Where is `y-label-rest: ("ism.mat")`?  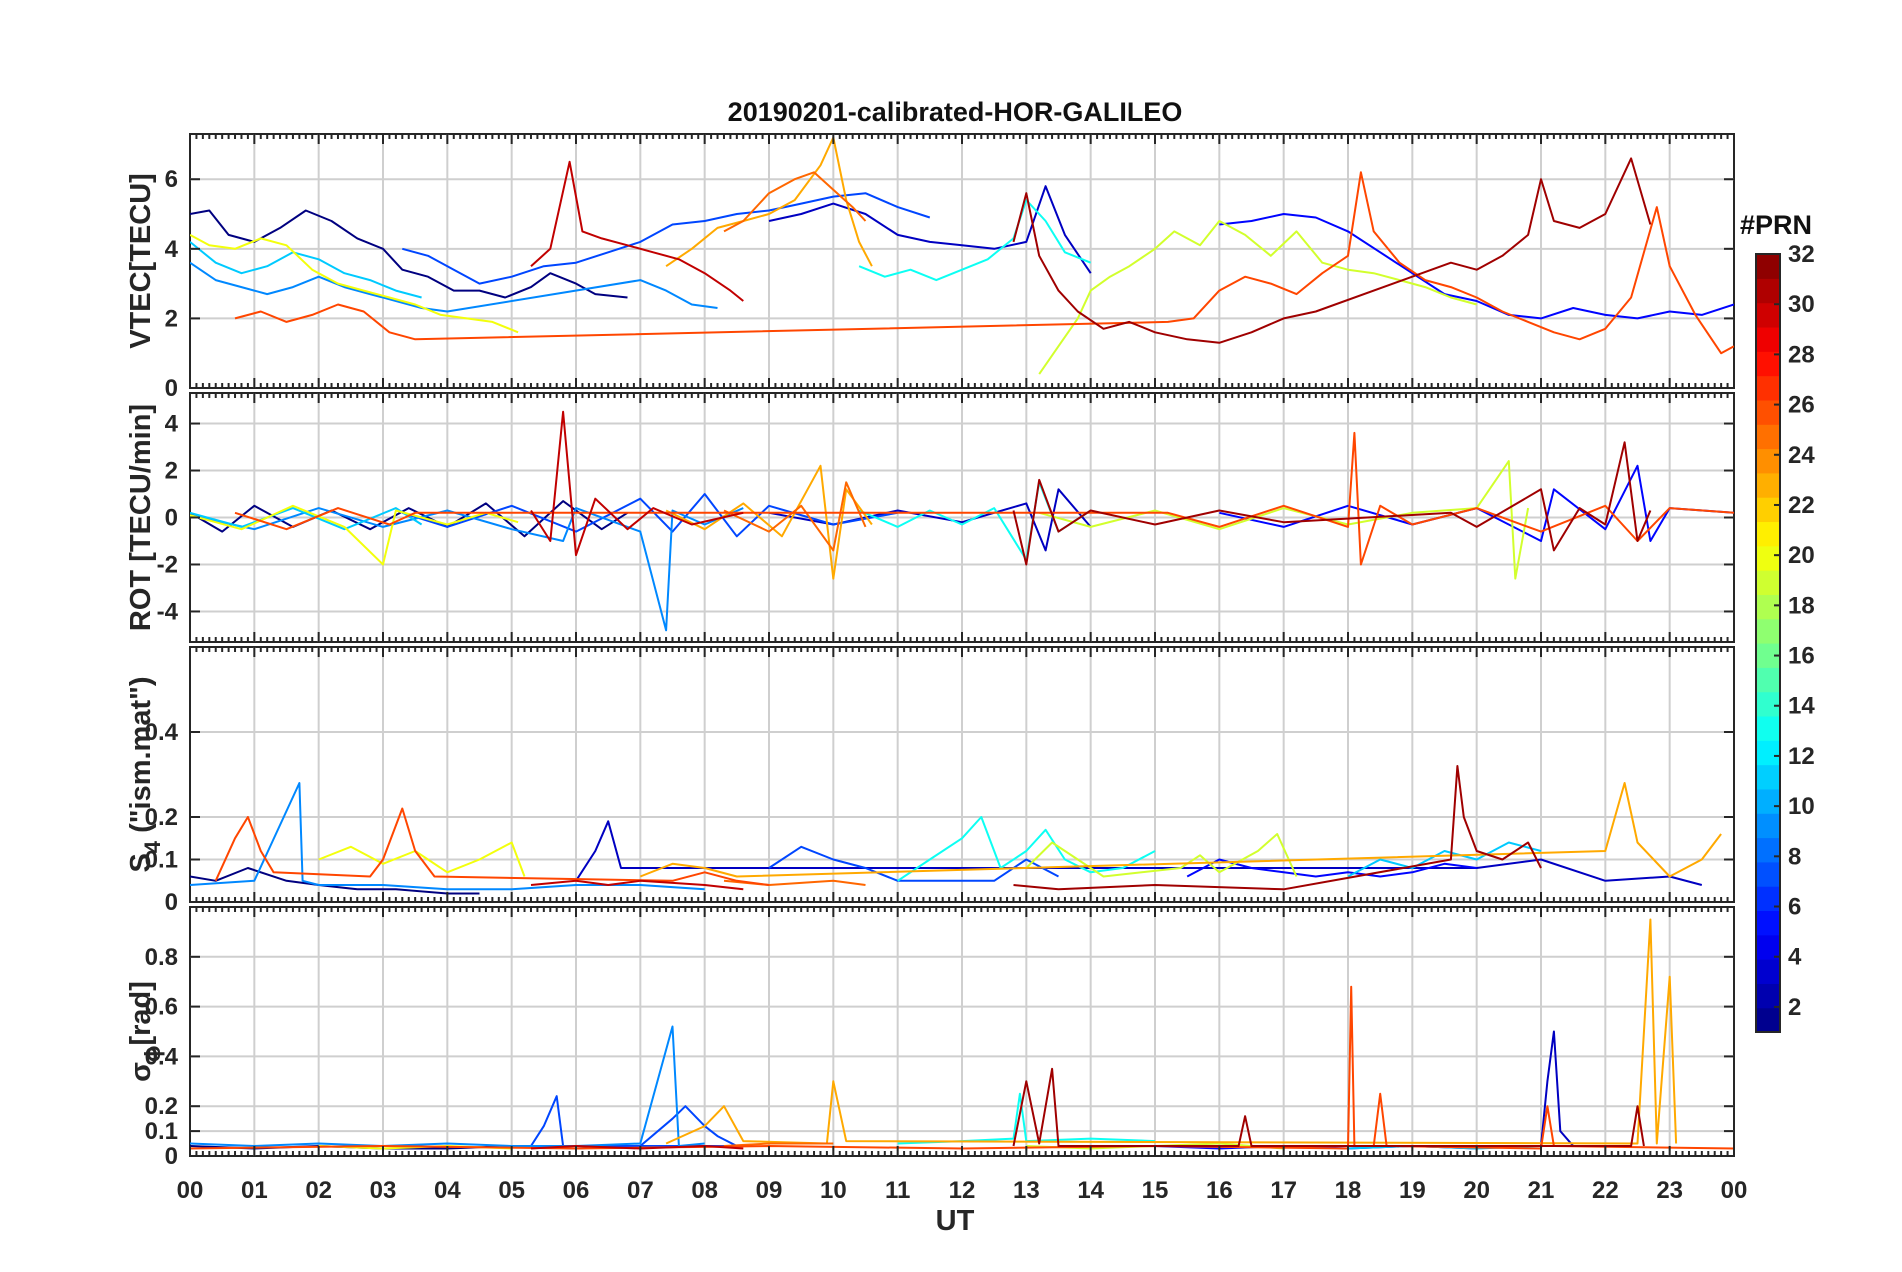
y-label-rest: ("ism.mat") is located at coordinates (141, 758).